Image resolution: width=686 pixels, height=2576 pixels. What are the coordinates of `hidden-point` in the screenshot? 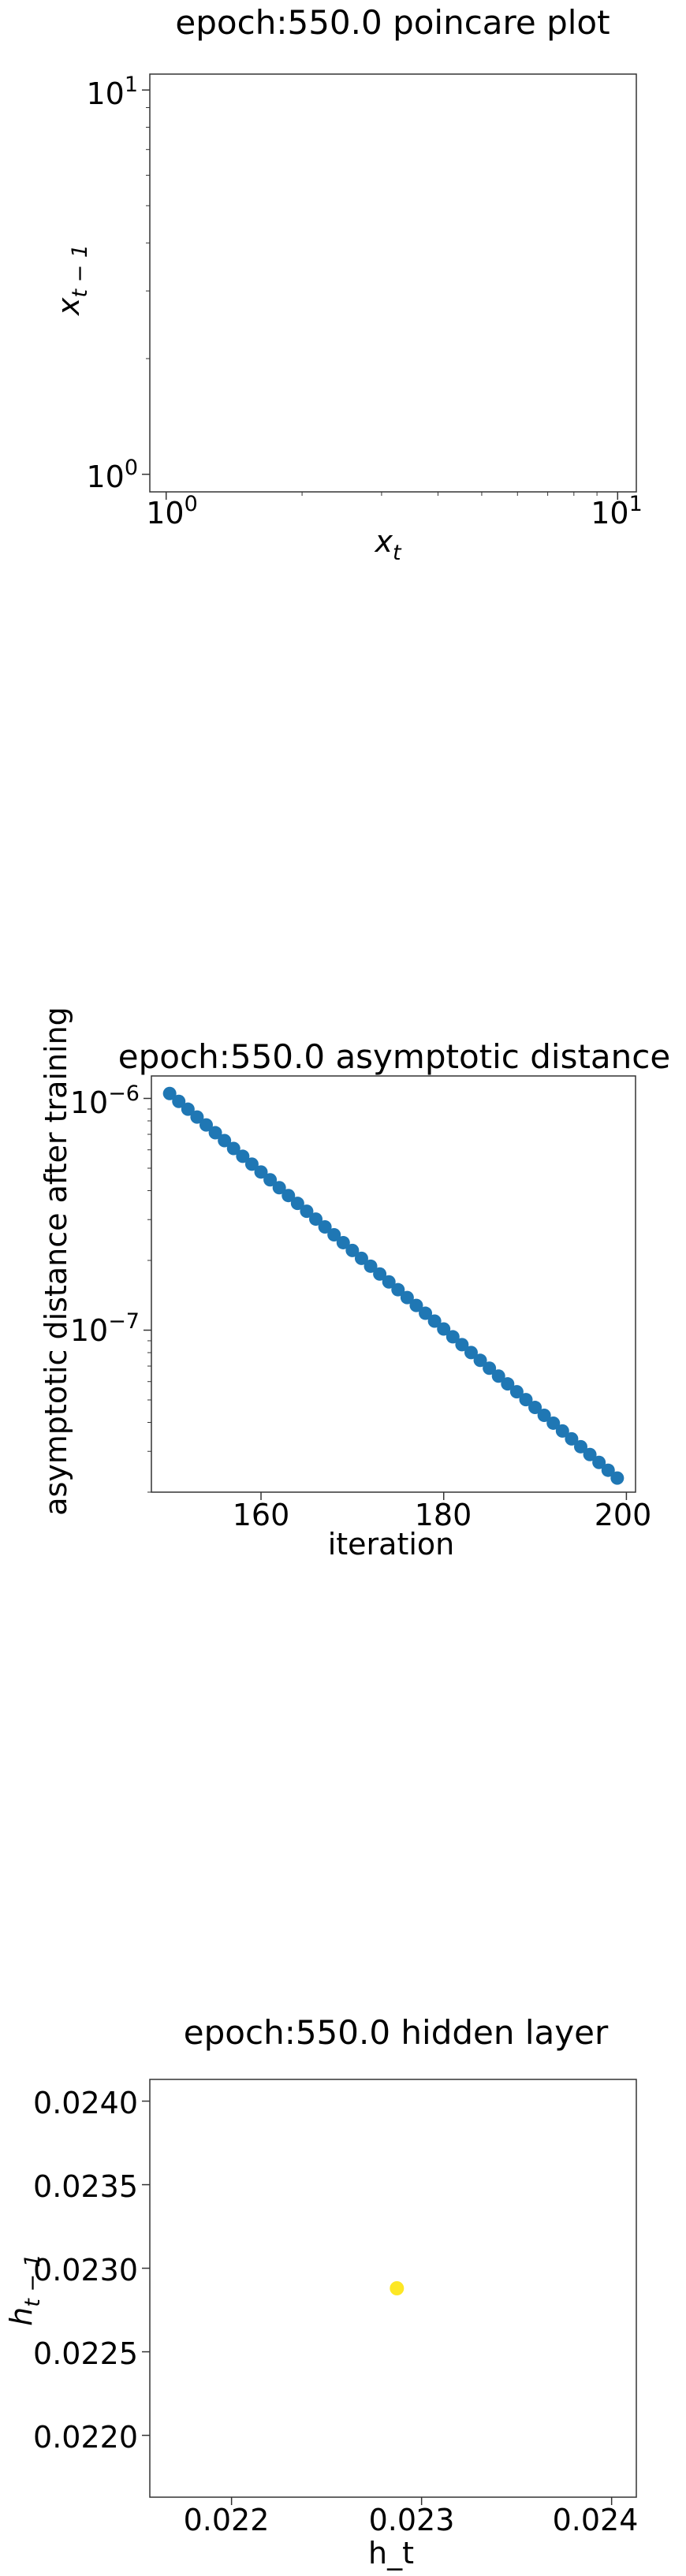 It's located at (397, 2288).